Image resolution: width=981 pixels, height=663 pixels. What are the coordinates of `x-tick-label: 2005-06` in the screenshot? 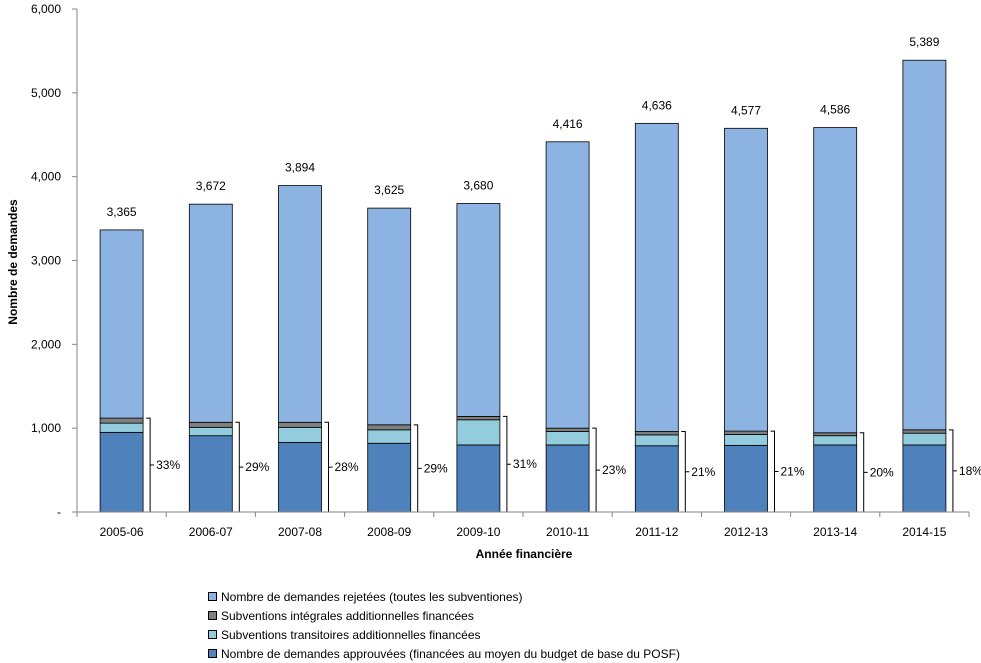 It's located at (122, 532).